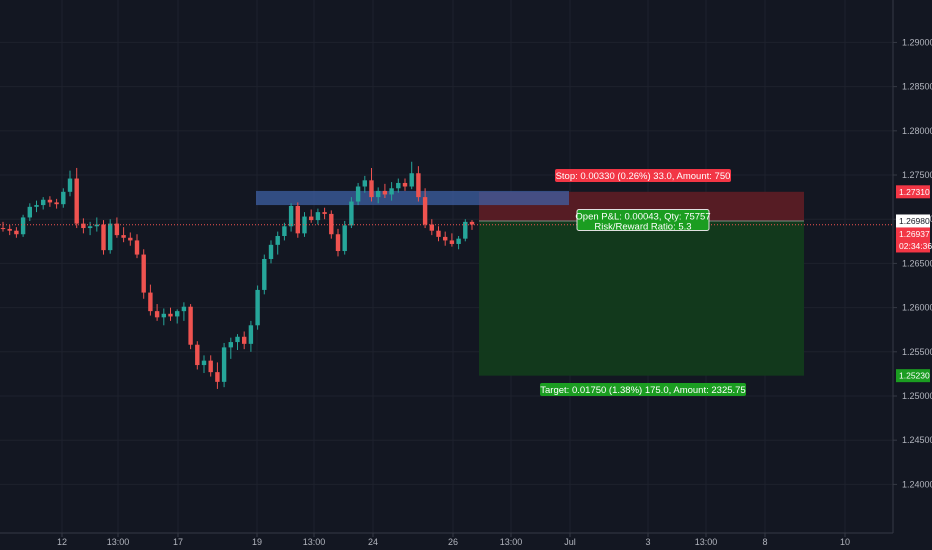 This screenshot has width=932, height=550. I want to click on time-tick-label: 19, so click(257, 542).